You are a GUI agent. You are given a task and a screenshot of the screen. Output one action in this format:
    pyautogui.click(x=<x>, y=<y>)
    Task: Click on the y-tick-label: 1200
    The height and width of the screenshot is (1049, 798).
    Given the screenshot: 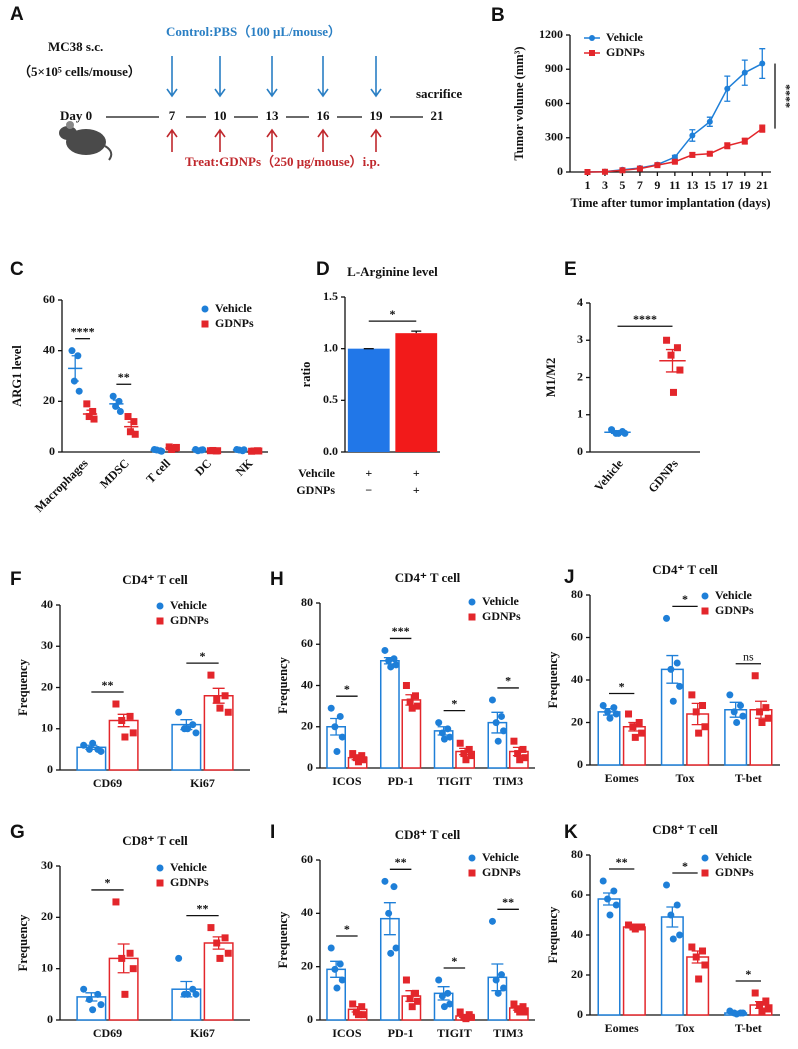 What is the action you would take?
    pyautogui.click(x=551, y=34)
    